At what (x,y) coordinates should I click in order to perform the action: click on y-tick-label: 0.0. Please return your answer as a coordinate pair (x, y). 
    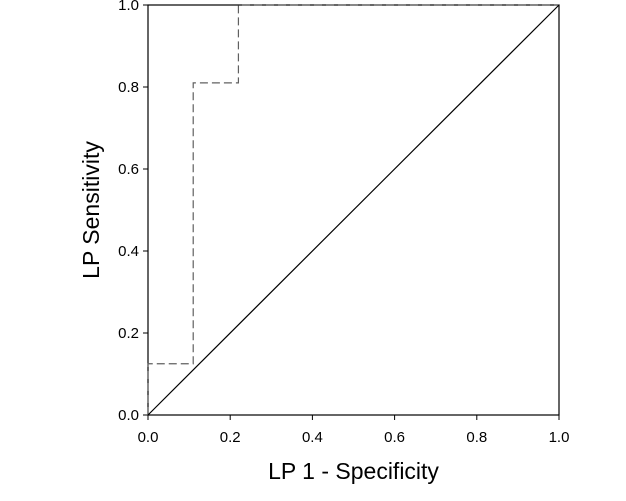
    Looking at the image, I should click on (128, 415).